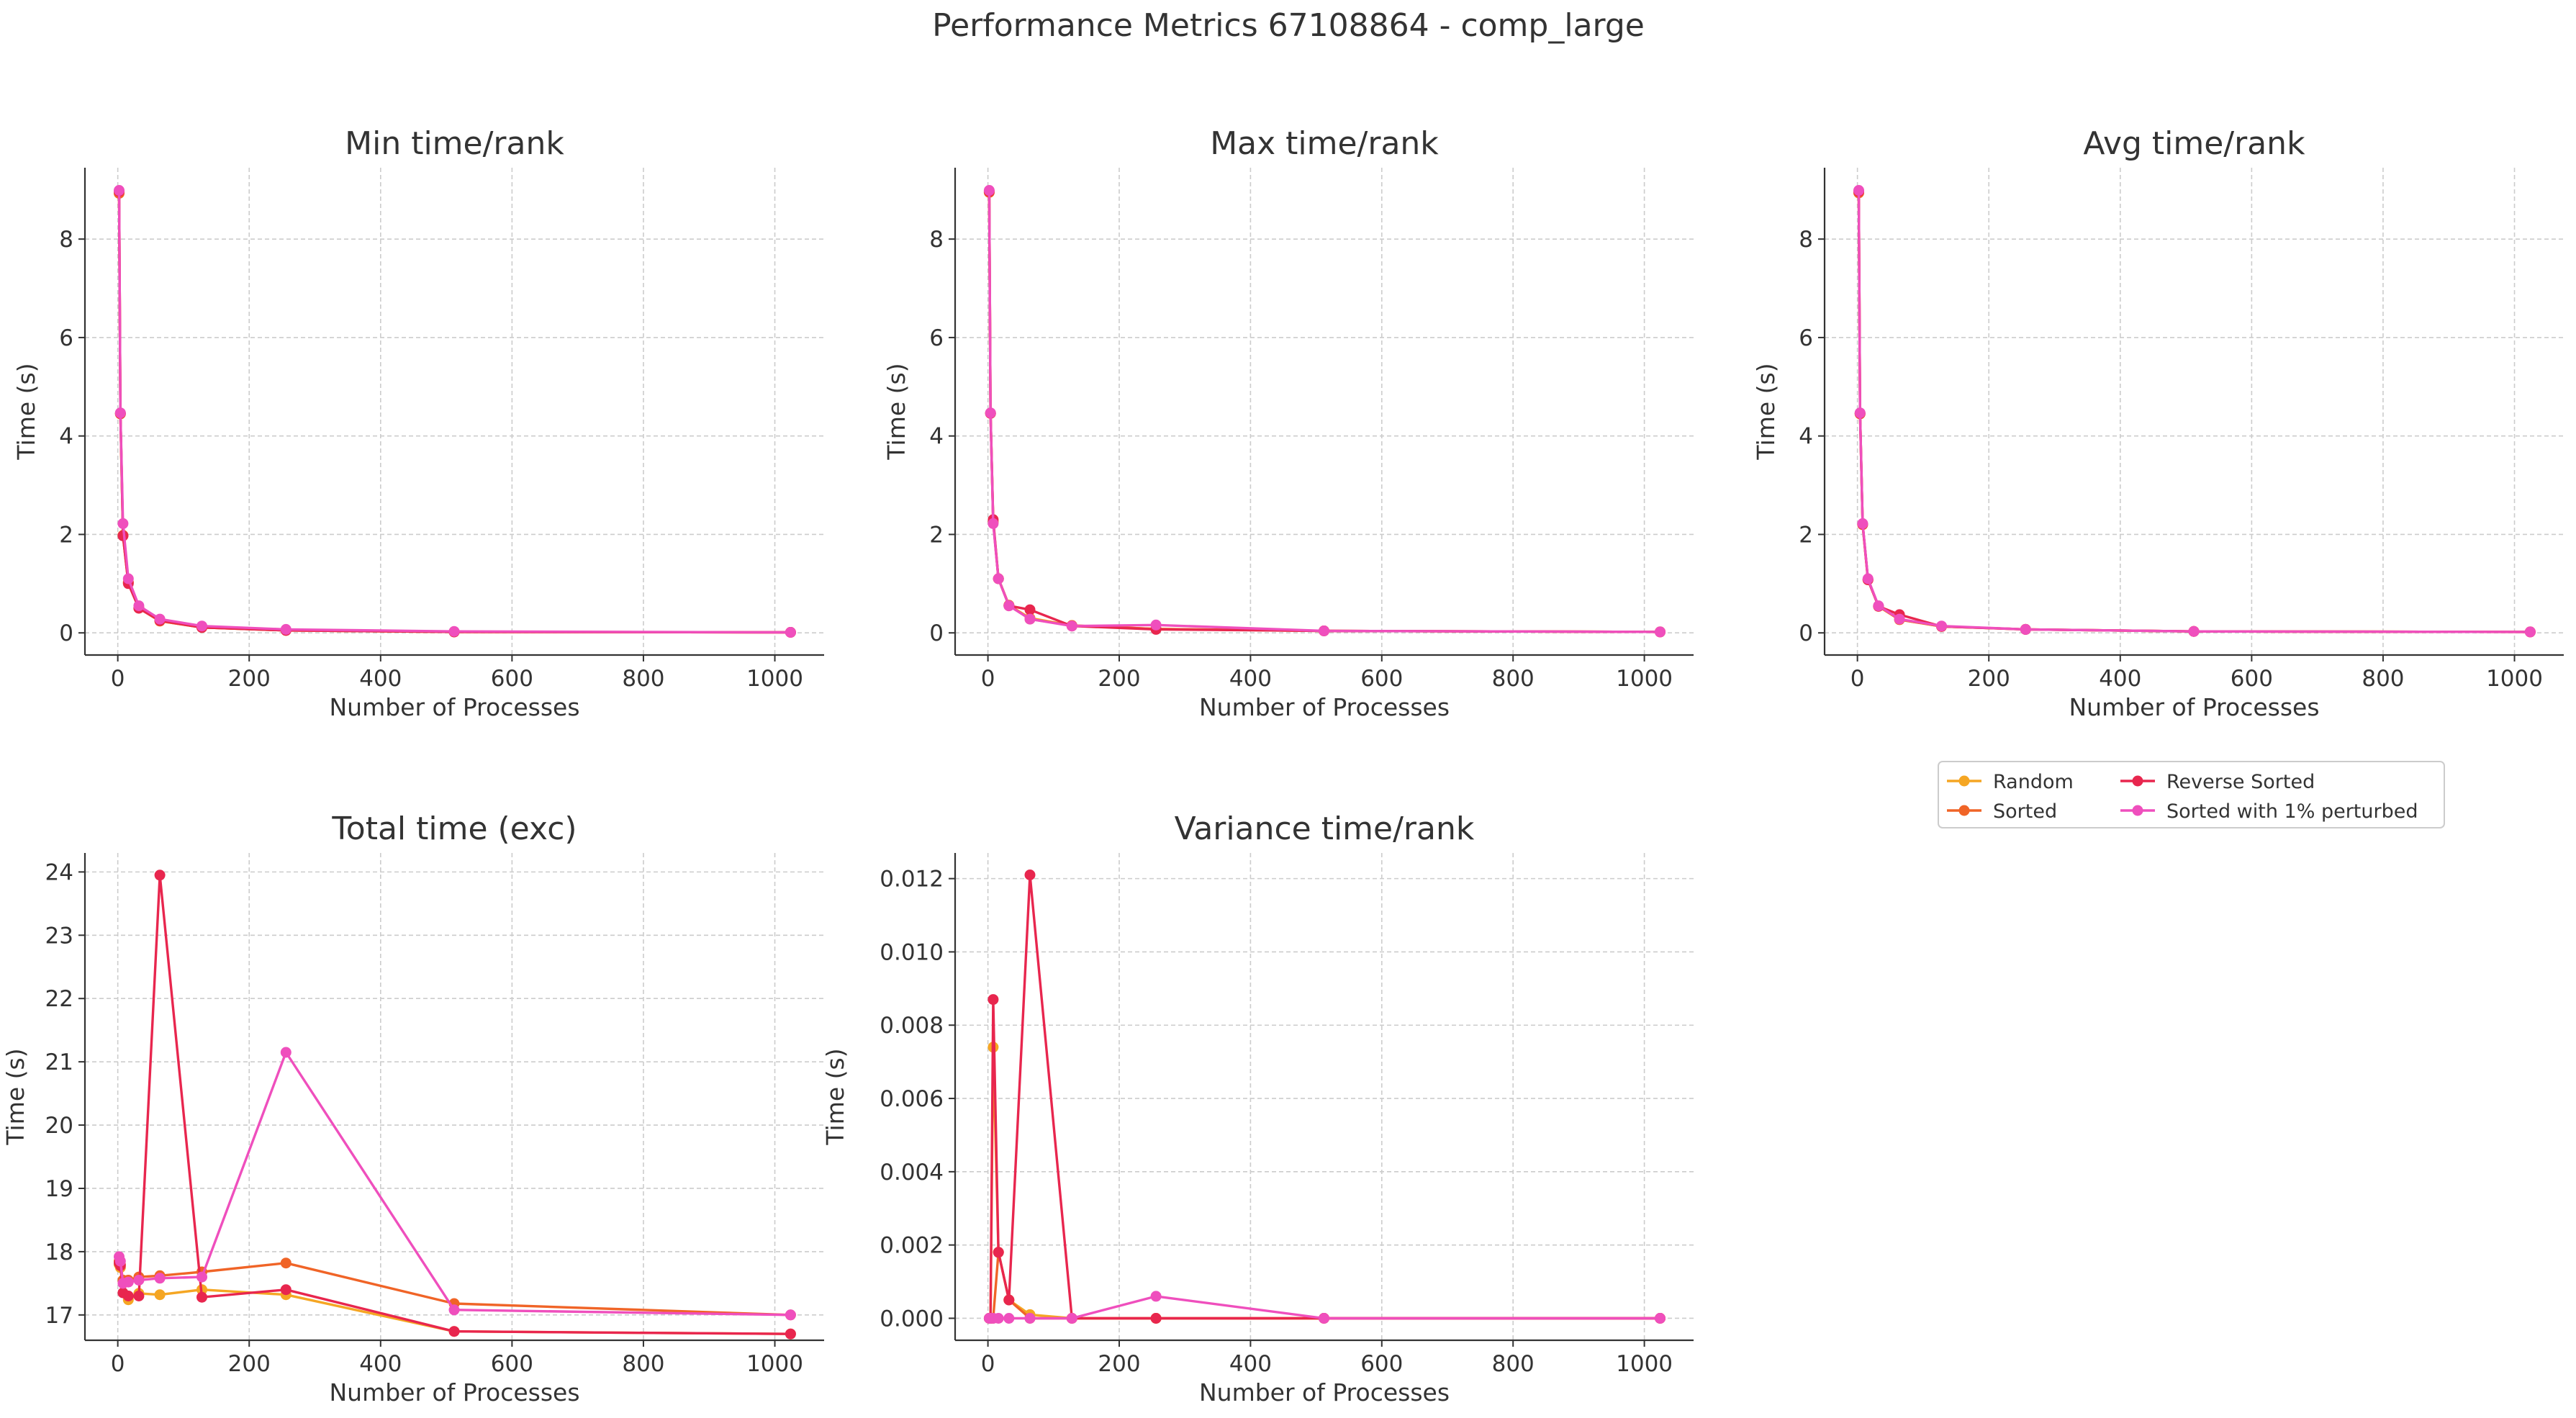 Image resolution: width=2576 pixels, height=1418 pixels. I want to click on legend-item-sorted: Sorted, so click(2002, 811).